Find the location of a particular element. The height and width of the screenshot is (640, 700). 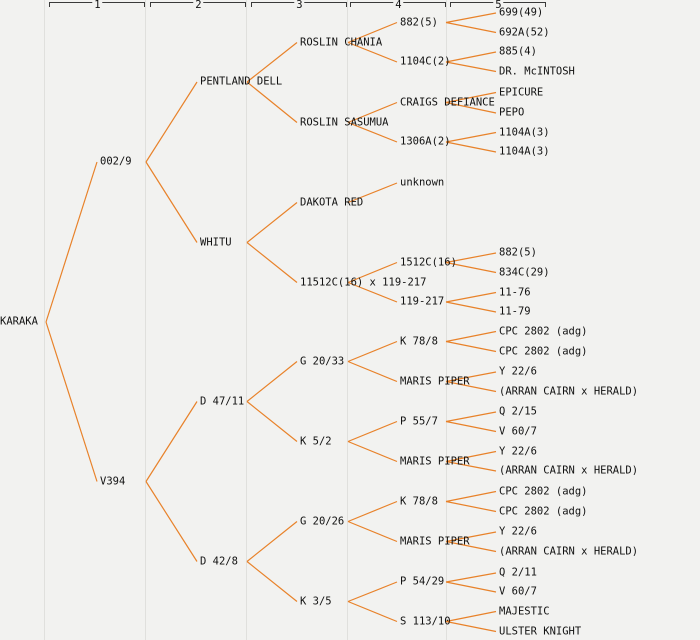

tree-node-label: unknown is located at coordinates (422, 182).